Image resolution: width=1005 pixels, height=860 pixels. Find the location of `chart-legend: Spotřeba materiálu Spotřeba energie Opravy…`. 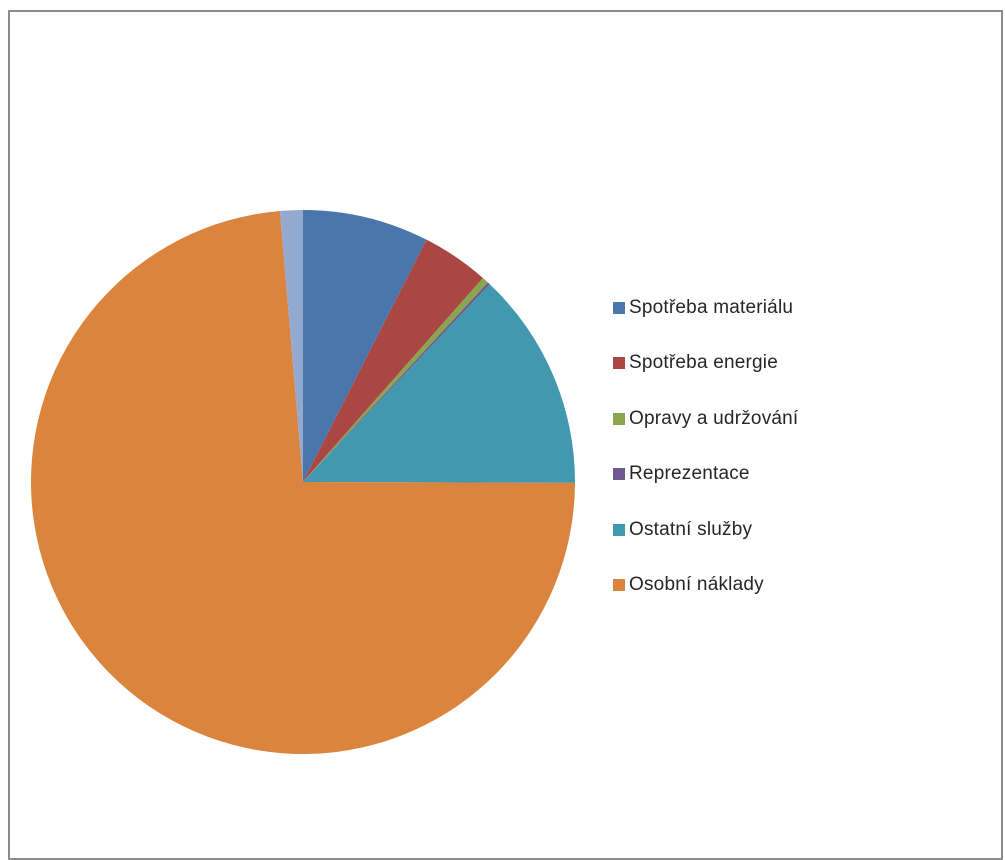

chart-legend: Spotřeba materiálu Spotřeba energie Opravy… is located at coordinates (705, 446).